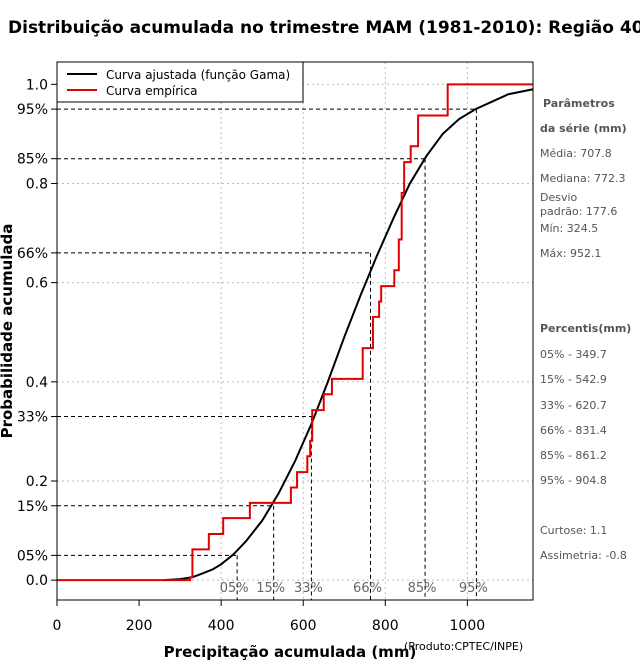 The width and height of the screenshot is (640, 660). I want to click on y-tick-label-7: 33%, so click(32, 418).